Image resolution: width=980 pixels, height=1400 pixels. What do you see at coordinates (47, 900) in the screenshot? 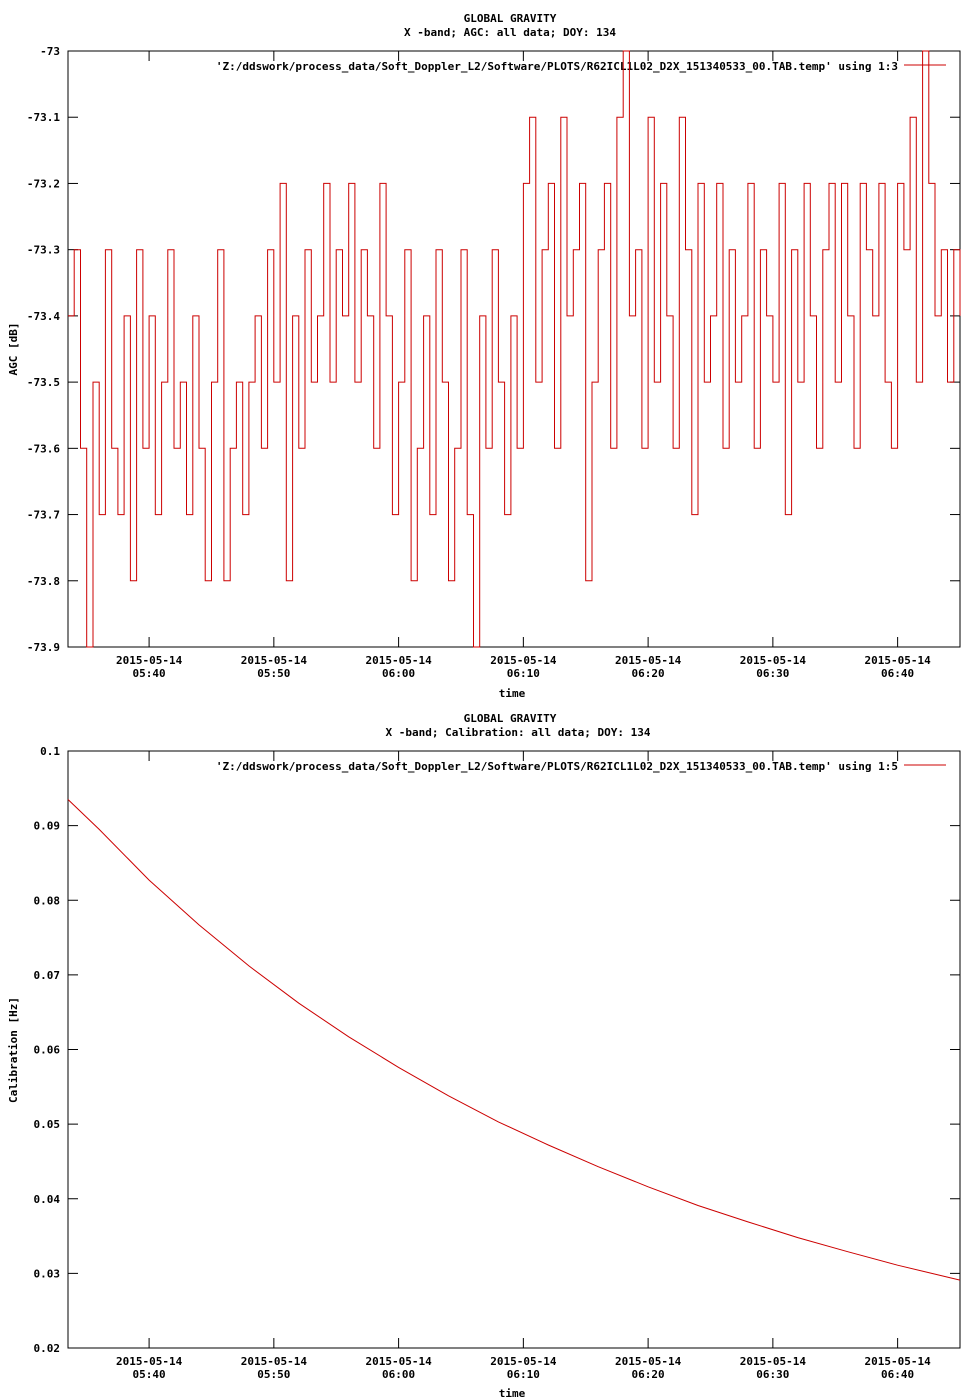
I see `y-tick-label: 0.08` at bounding box center [47, 900].